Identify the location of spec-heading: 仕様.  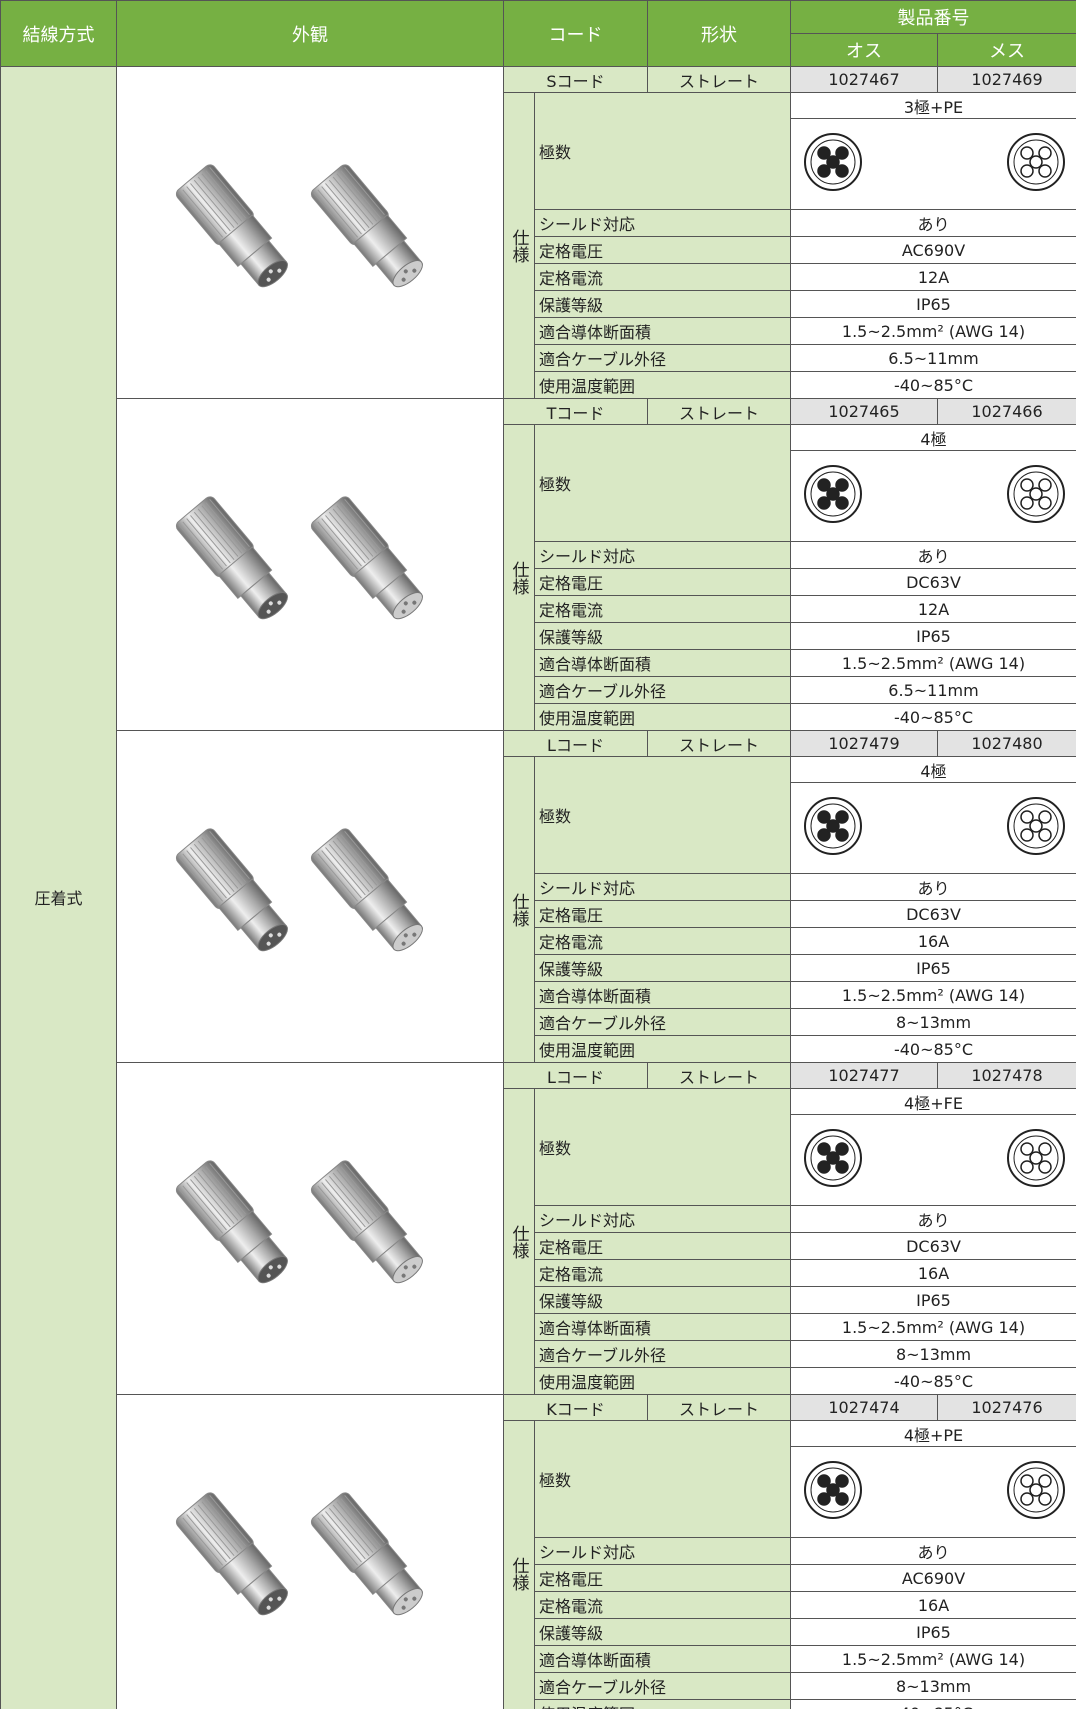
(519, 909).